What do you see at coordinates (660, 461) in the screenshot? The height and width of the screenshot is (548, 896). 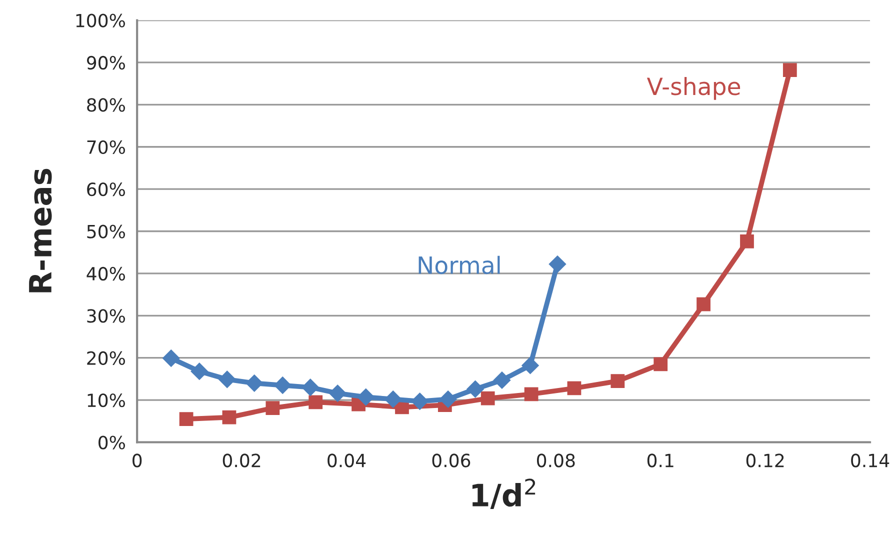 I see `x-tick-label: 0.1` at bounding box center [660, 461].